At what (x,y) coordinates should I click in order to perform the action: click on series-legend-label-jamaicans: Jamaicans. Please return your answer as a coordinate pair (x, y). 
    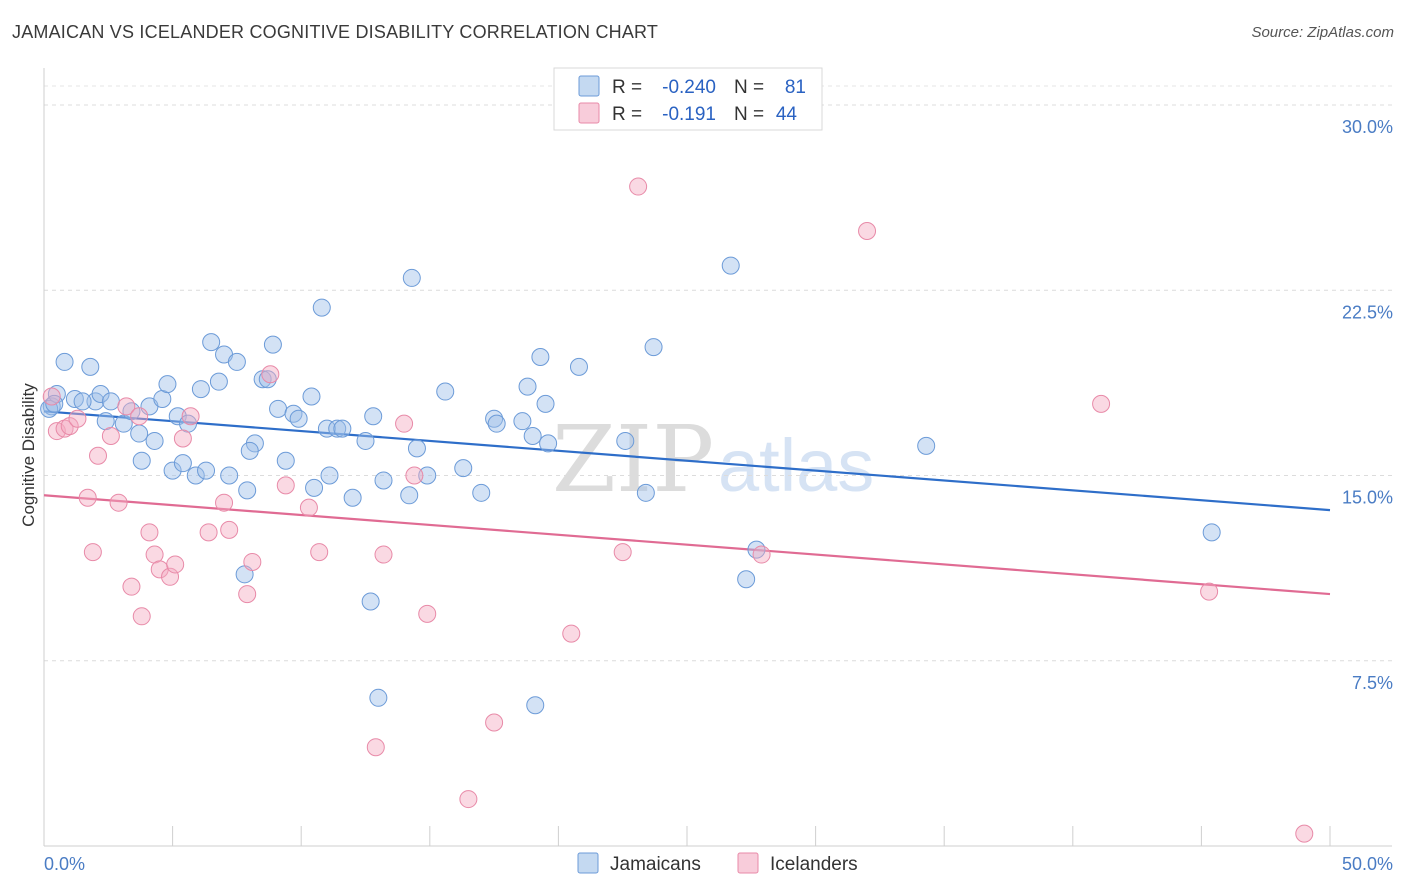
    Looking at the image, I should click on (655, 864).